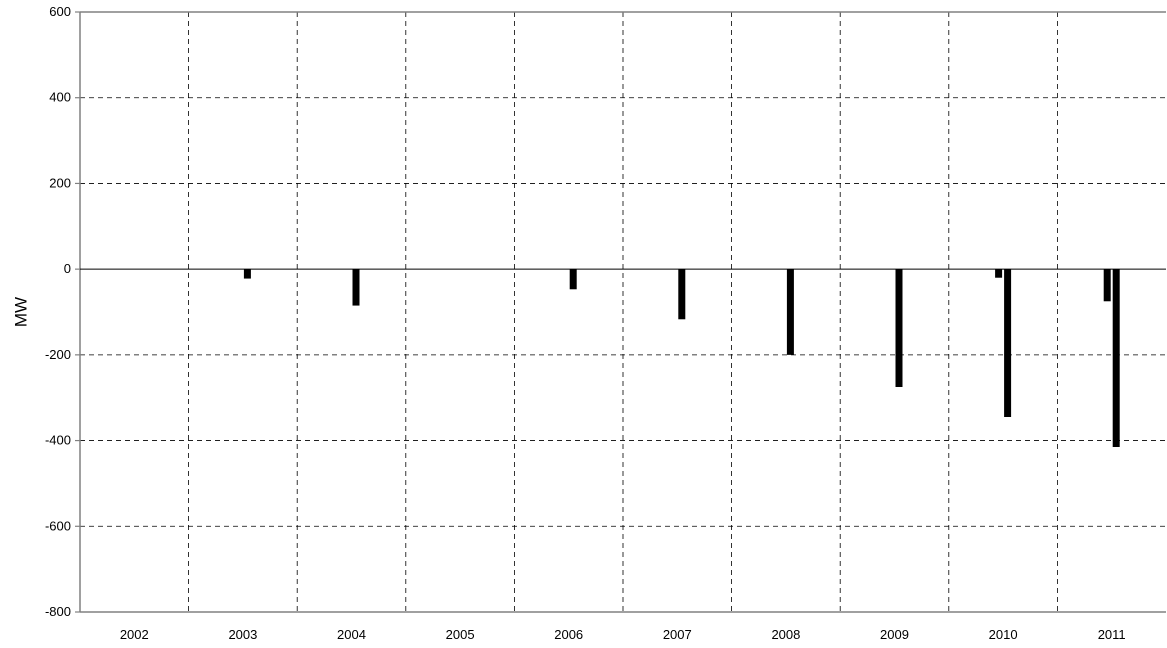 This screenshot has height=648, width=1167. Describe the element at coordinates (623, 634) in the screenshot. I see `x-tick-labels: 2002 2003 2004 2005 2006 2007 2008 2009 2010 2011` at that location.